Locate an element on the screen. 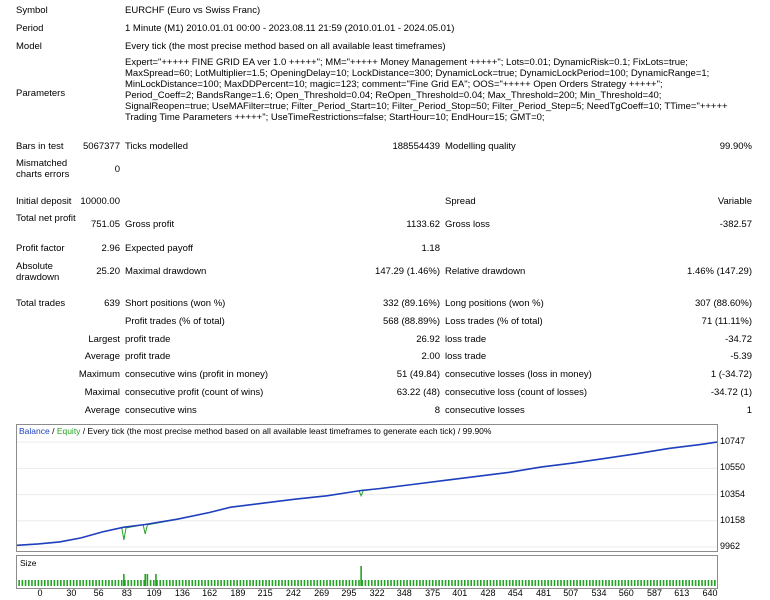  maximum-wins-value: 51 (49.84) is located at coordinates (418, 374).